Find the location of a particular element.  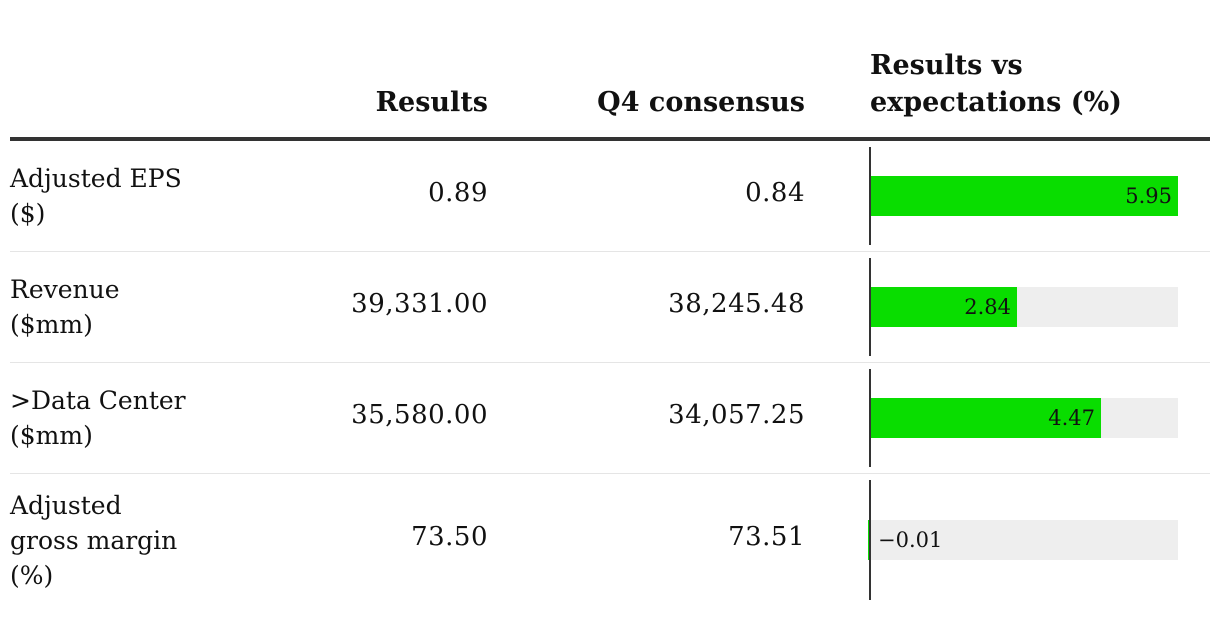

bar-cell: 5.95 is located at coordinates (1023, 196).